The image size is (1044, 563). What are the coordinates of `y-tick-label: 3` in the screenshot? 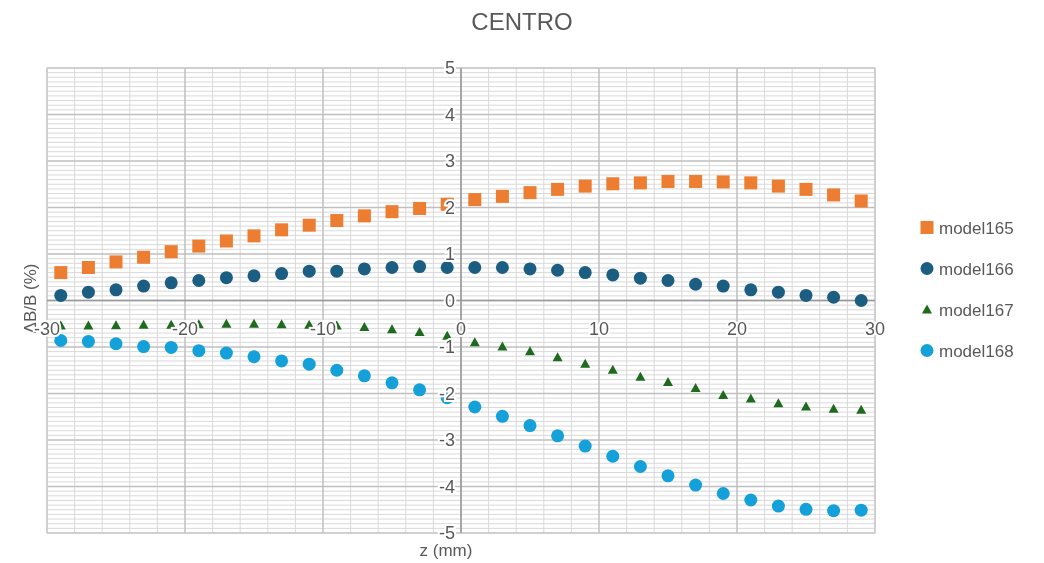 It's located at (449, 161).